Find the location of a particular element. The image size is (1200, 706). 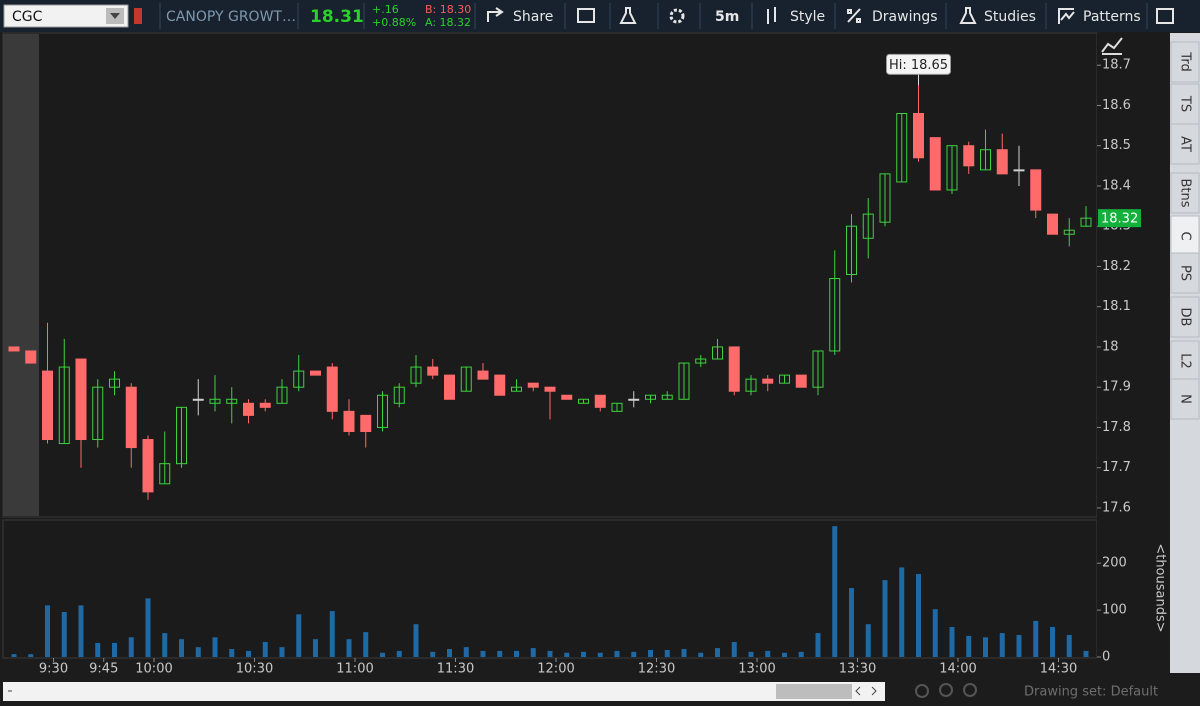

side-tab-label: AT is located at coordinates (1185, 144).